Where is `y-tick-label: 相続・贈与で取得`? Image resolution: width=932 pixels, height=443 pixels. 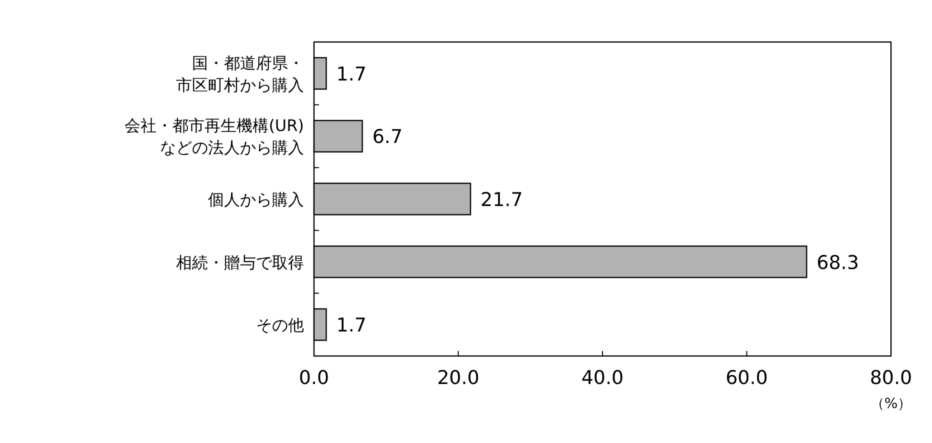 y-tick-label: 相続・贈与で取得 is located at coordinates (240, 262).